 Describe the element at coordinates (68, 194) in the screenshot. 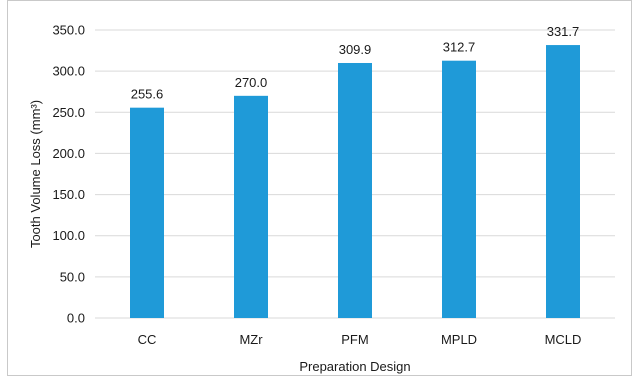

I see `y-tick-label: 150.0` at that location.